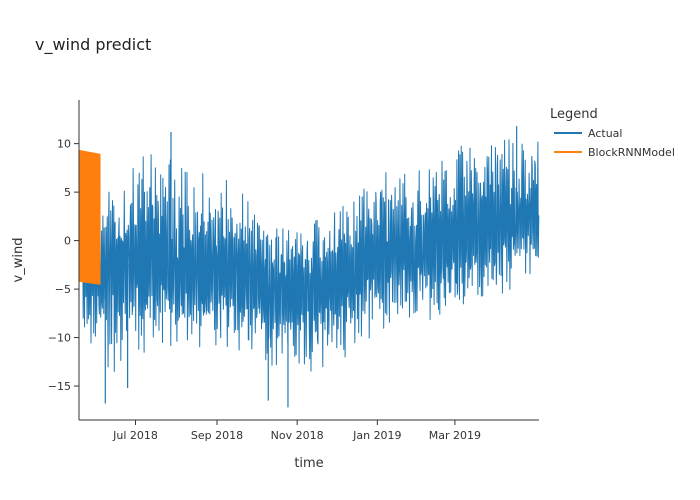  I want to click on x-tick-label: Jan 2019, so click(376, 435).